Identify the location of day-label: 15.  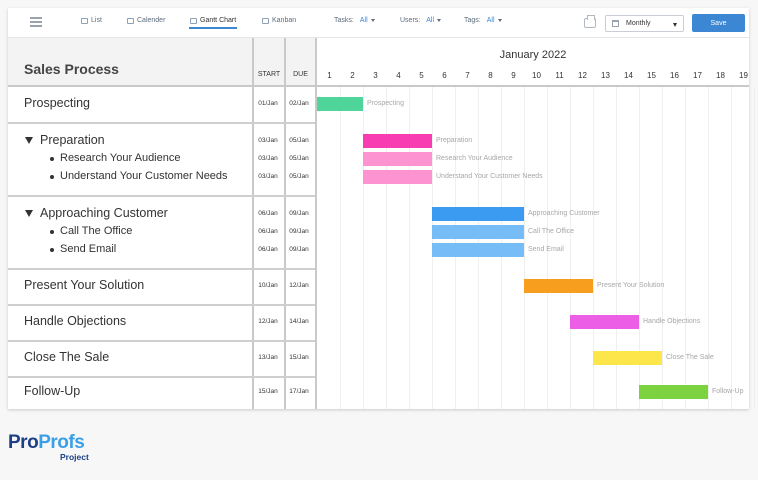
(651, 75).